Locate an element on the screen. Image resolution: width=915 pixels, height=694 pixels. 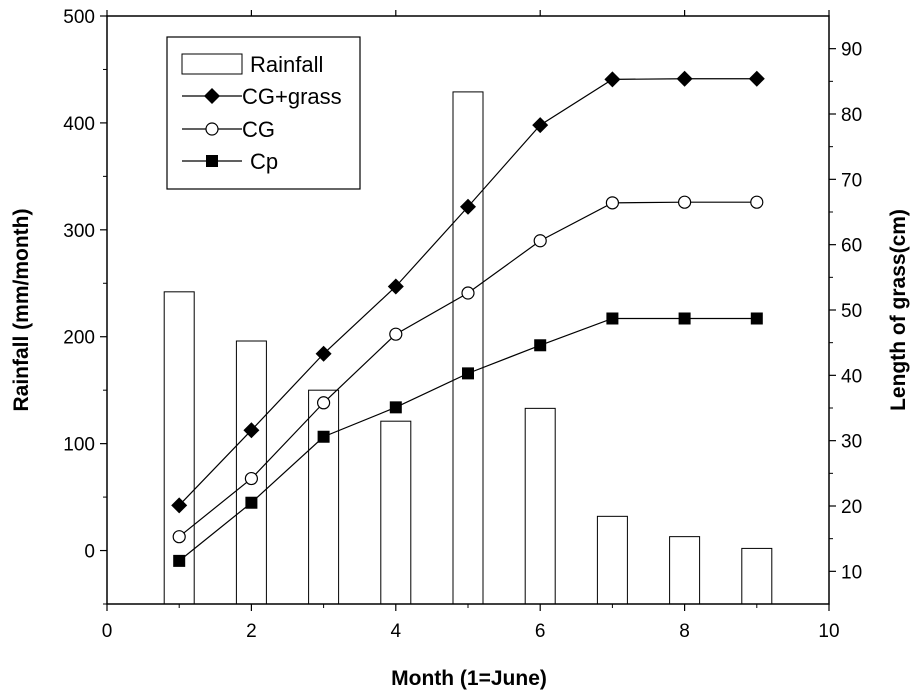
y-right-tick-label: 30 is located at coordinates (851, 442).